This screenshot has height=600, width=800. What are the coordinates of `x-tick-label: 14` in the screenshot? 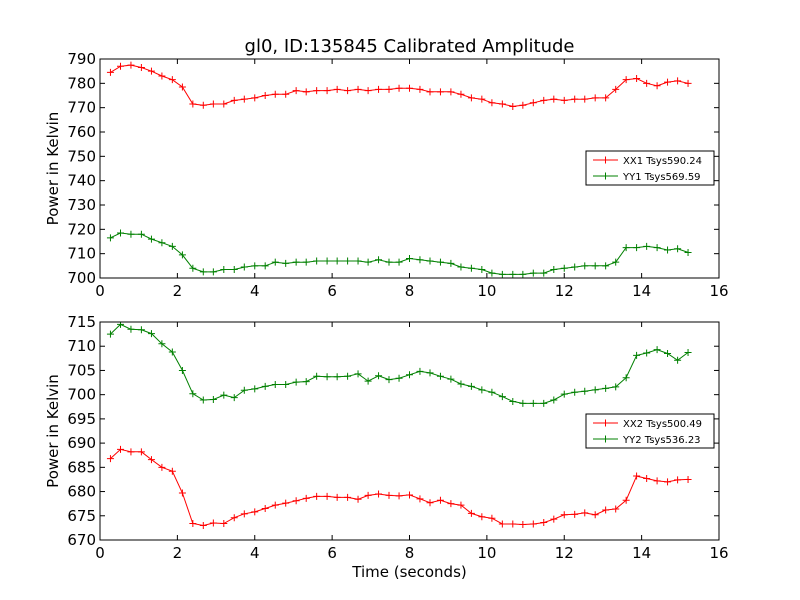 It's located at (641, 291).